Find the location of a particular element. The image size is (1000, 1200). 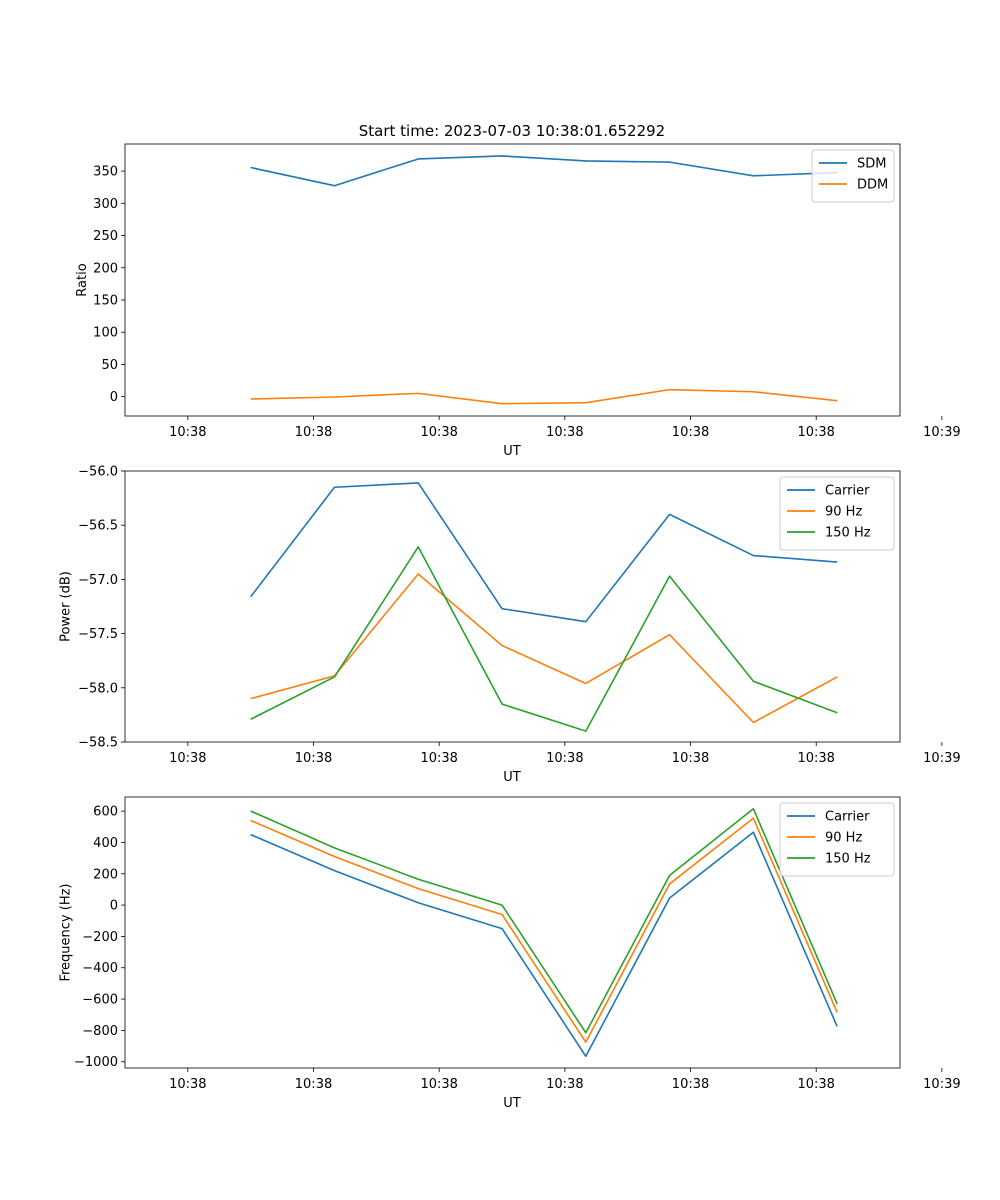

frequency-x-tick-label: 10:39 is located at coordinates (941, 1084).